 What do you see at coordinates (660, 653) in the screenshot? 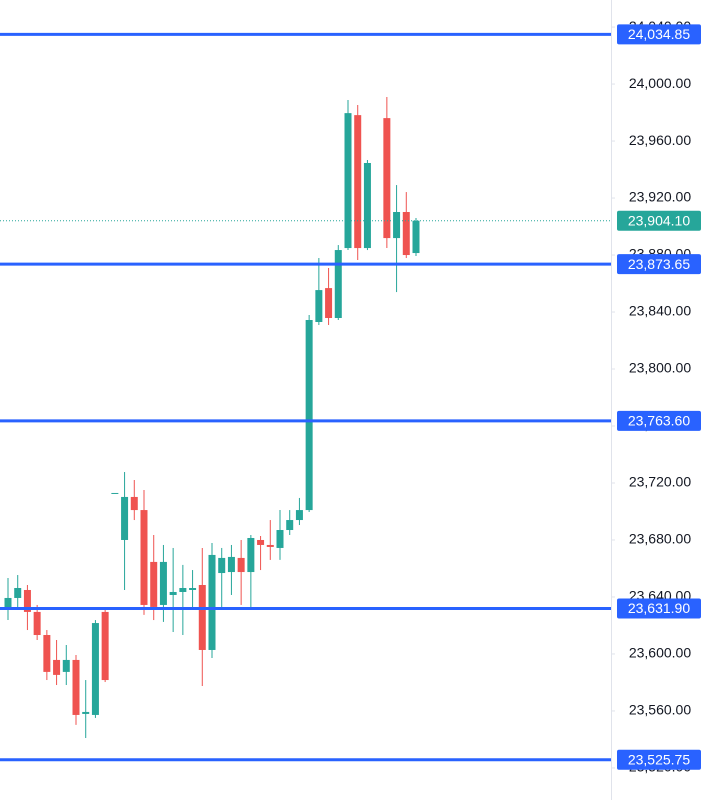
I see `y-tick-label: 23,600.00` at bounding box center [660, 653].